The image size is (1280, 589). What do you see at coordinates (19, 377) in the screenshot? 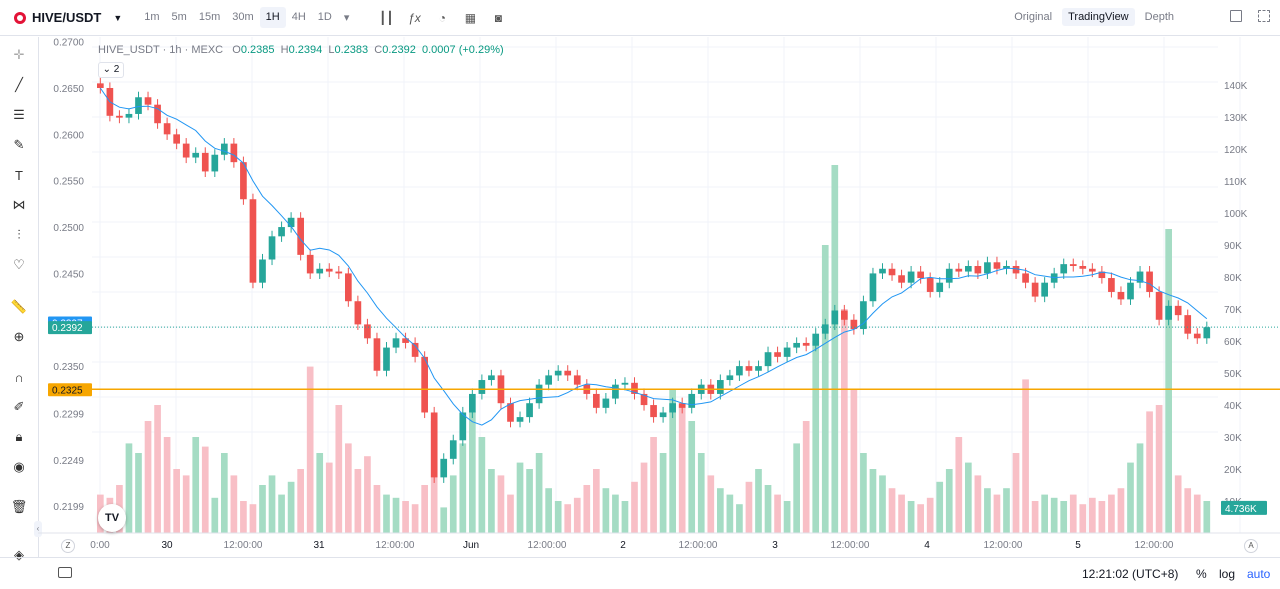
I see `magnet-icon: ∩` at bounding box center [19, 377].